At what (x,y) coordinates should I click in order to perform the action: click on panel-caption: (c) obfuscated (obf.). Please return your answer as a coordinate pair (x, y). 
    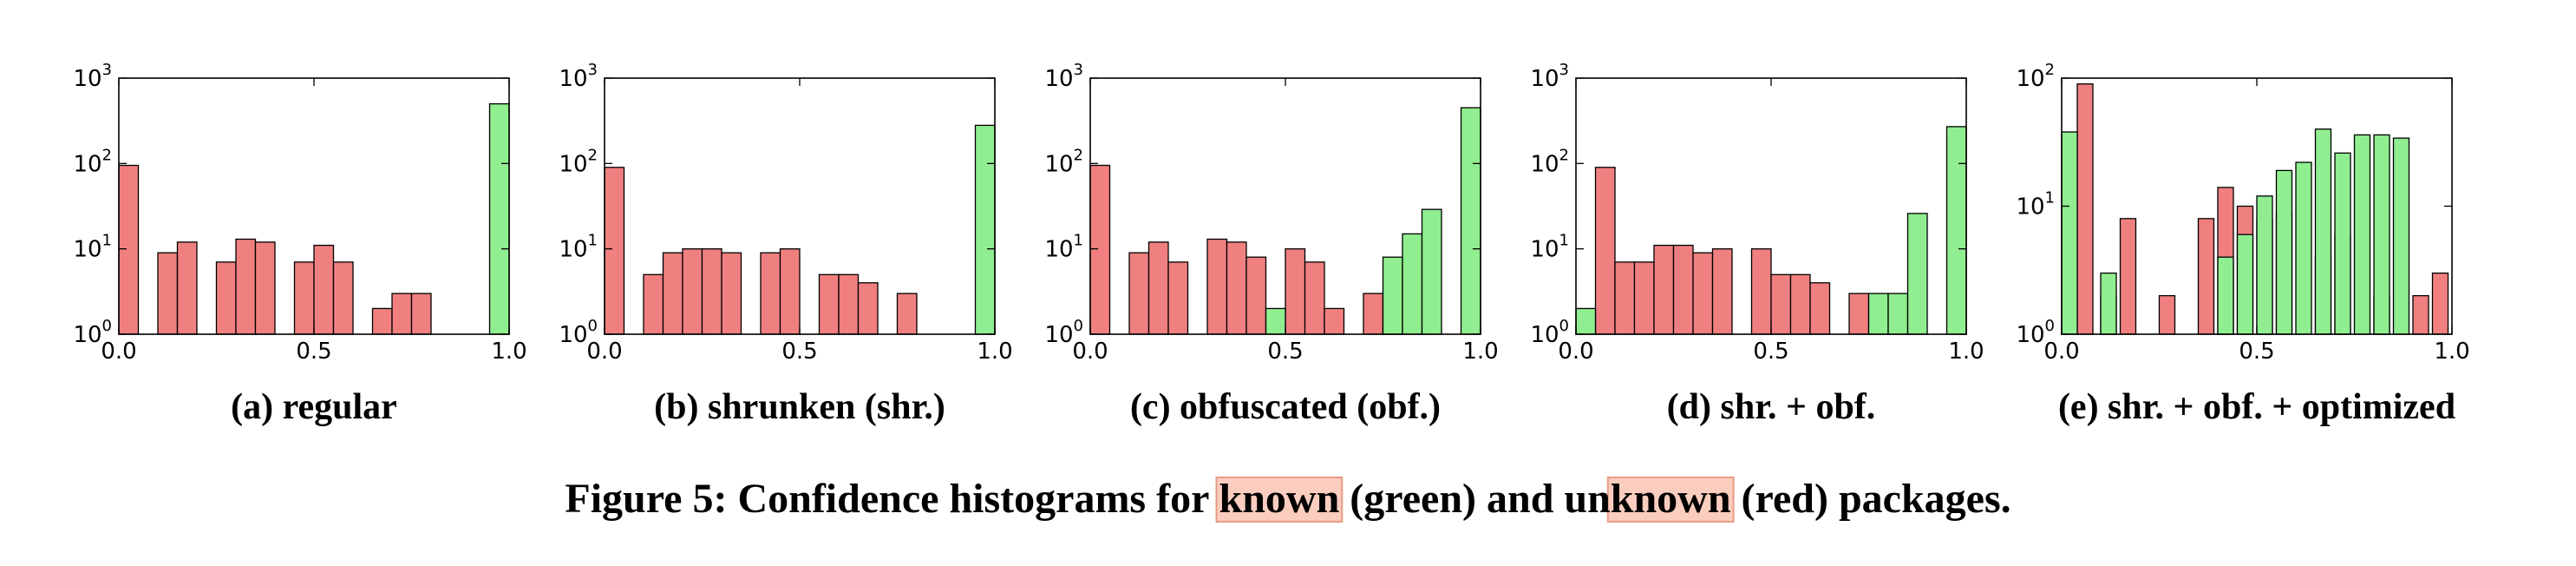
    Looking at the image, I should click on (1285, 407).